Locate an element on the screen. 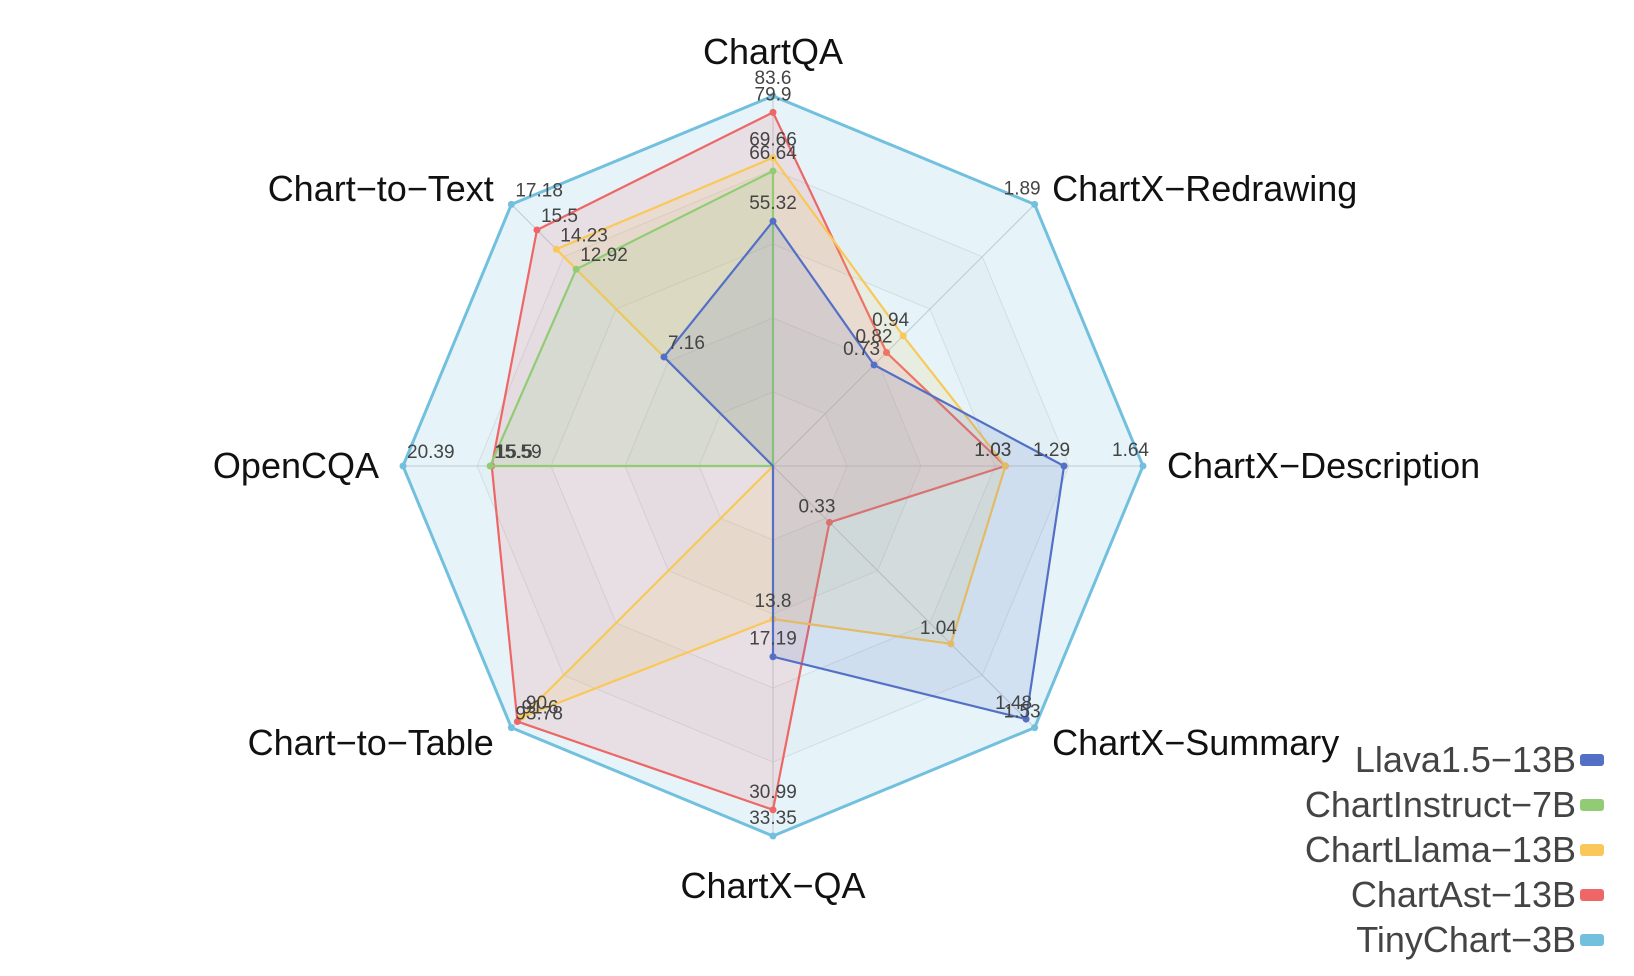 This screenshot has height=976, width=1634. value-label: 55.32 is located at coordinates (773, 203).